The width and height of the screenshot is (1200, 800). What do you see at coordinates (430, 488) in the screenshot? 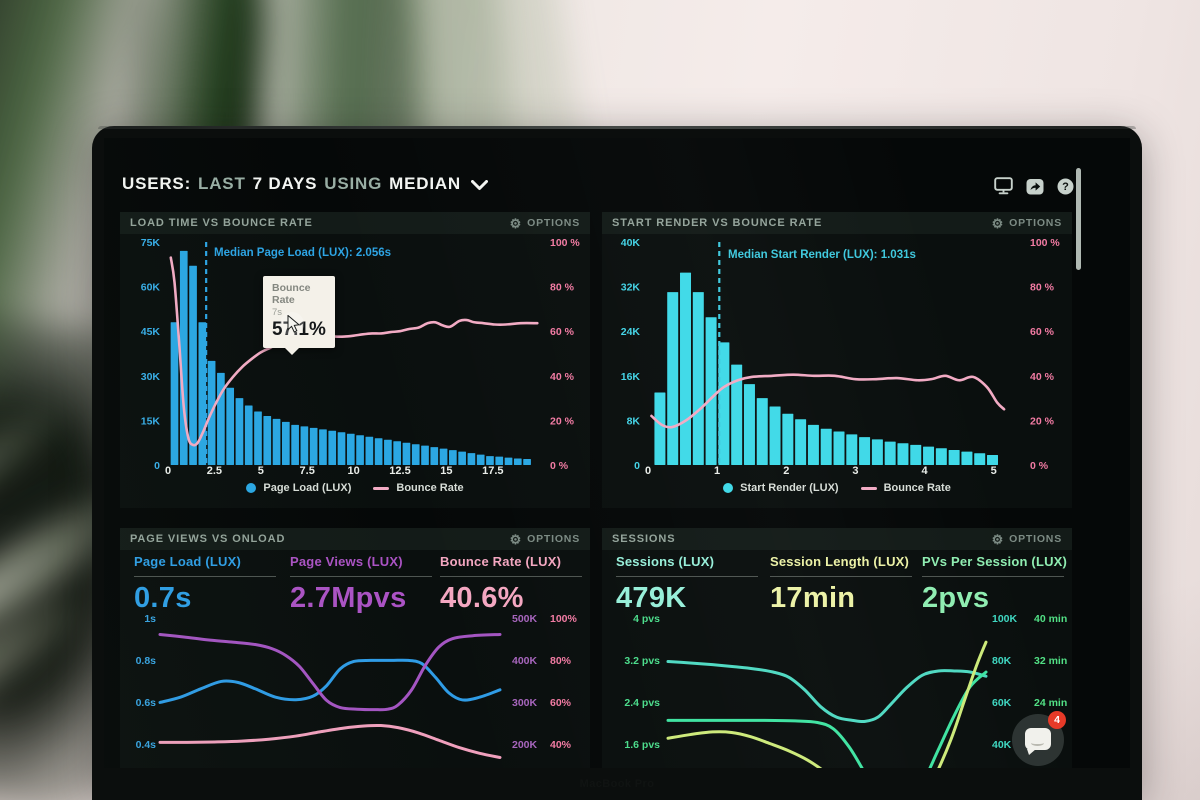
I see `legend-label: Bounce Rate` at bounding box center [430, 488].